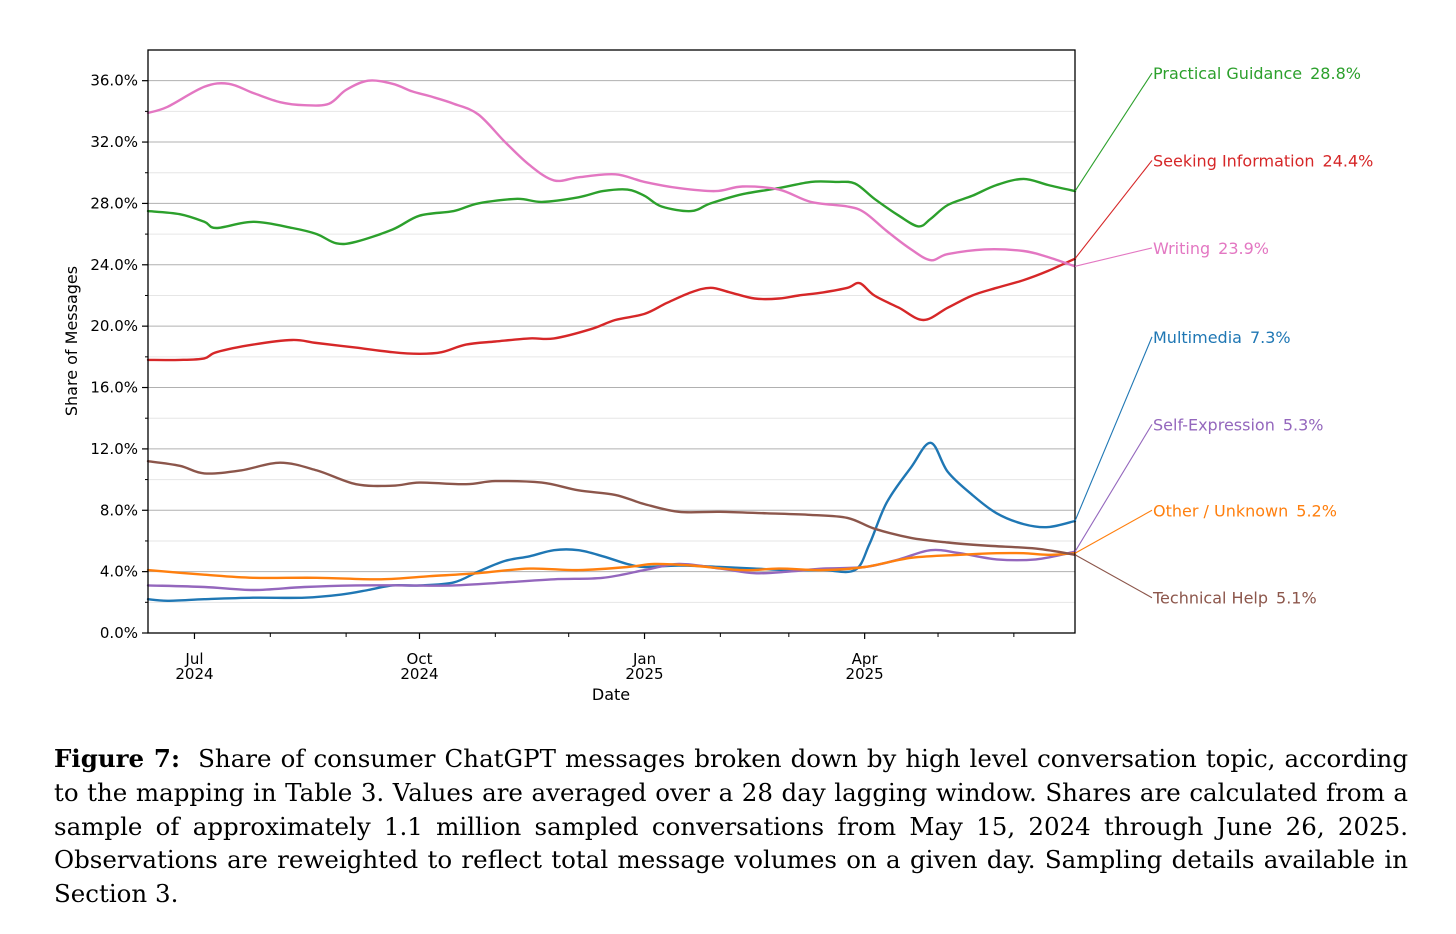 This screenshot has height=934, width=1456. I want to click on series-line-writing, so click(611, 173).